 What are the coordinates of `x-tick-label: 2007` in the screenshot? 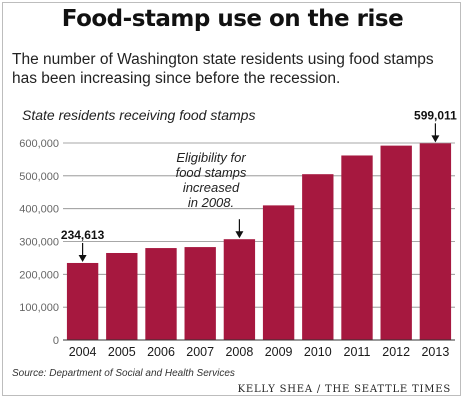 It's located at (200, 352).